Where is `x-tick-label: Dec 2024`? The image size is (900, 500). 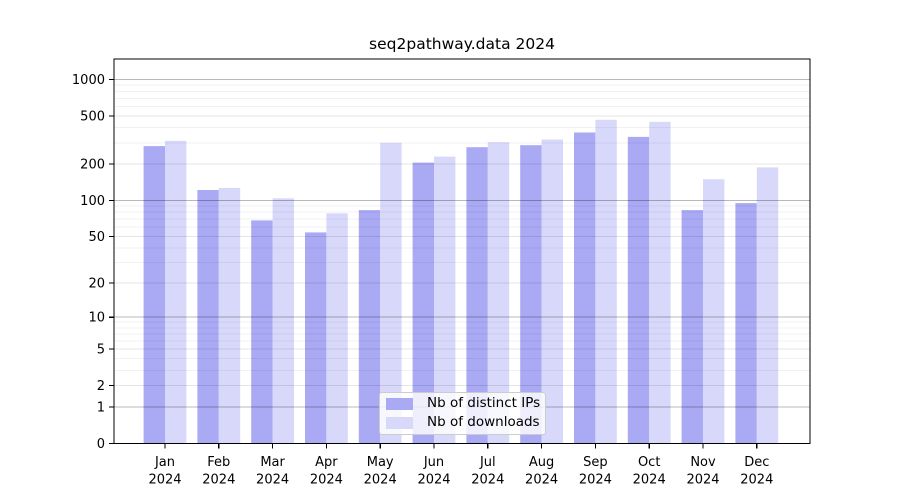 x-tick-label: Dec 2024 is located at coordinates (756, 471).